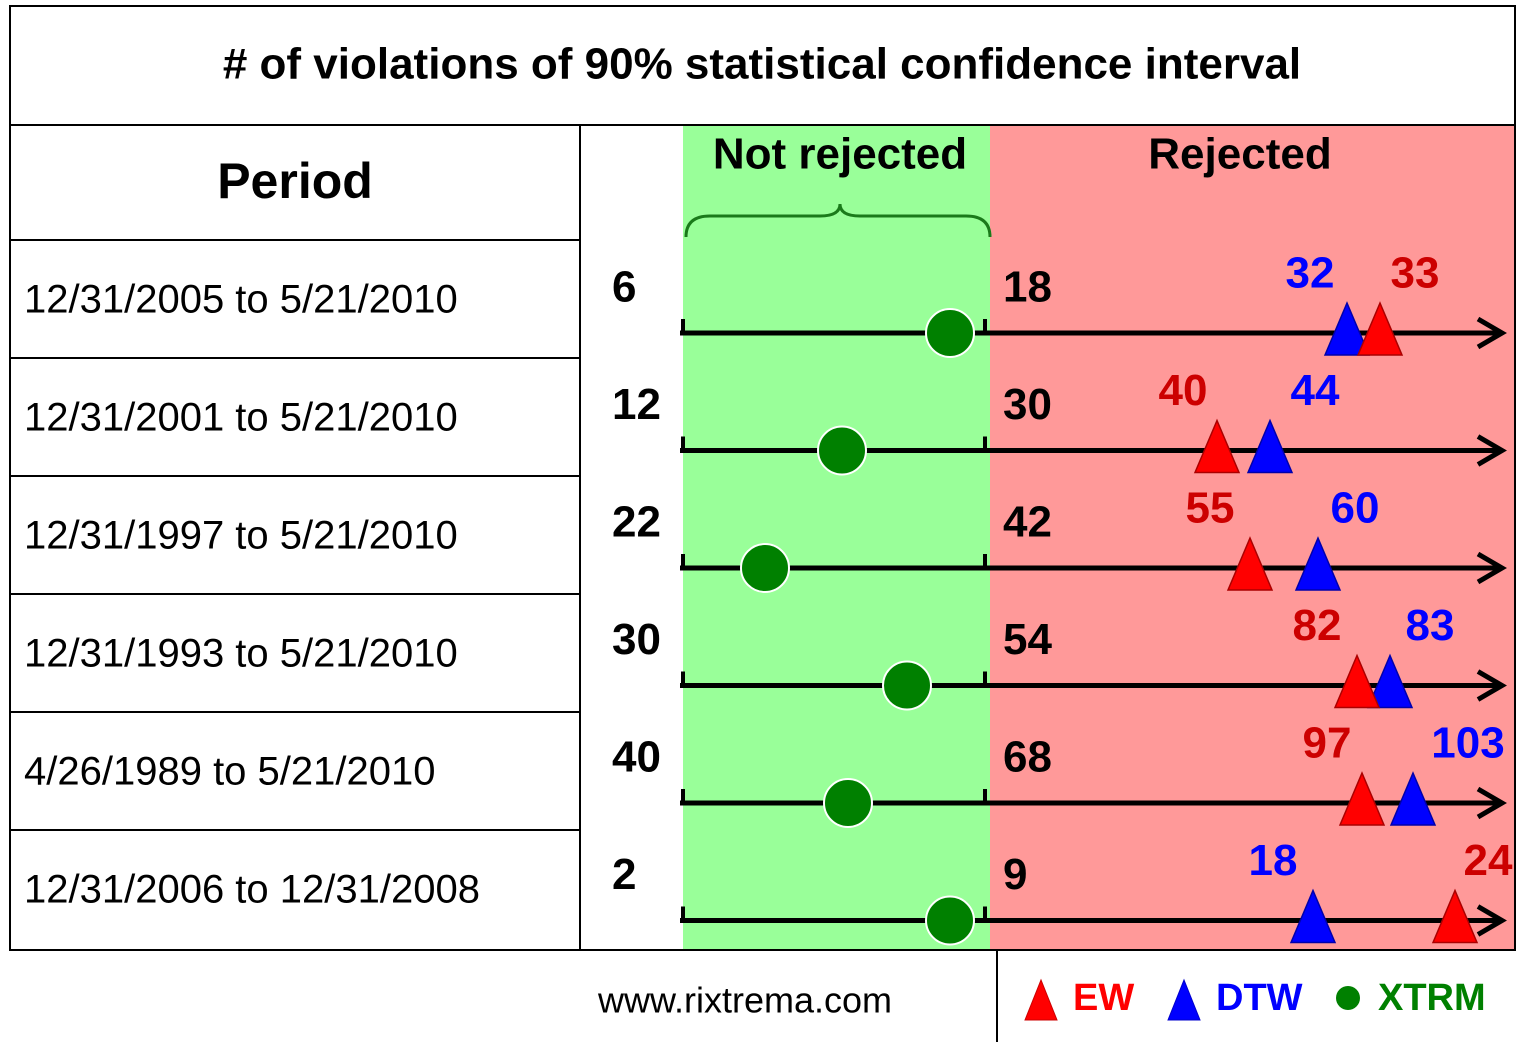 The height and width of the screenshot is (1042, 1518). I want to click on period: 12/31/1993 to 5/21/2010, so click(241, 654).